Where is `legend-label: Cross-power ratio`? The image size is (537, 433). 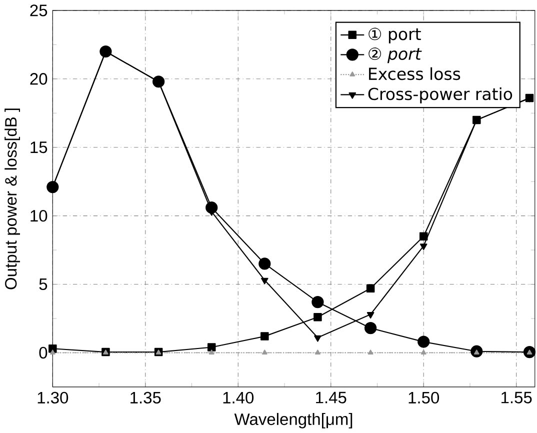 legend-label: Cross-power ratio is located at coordinates (440, 95).